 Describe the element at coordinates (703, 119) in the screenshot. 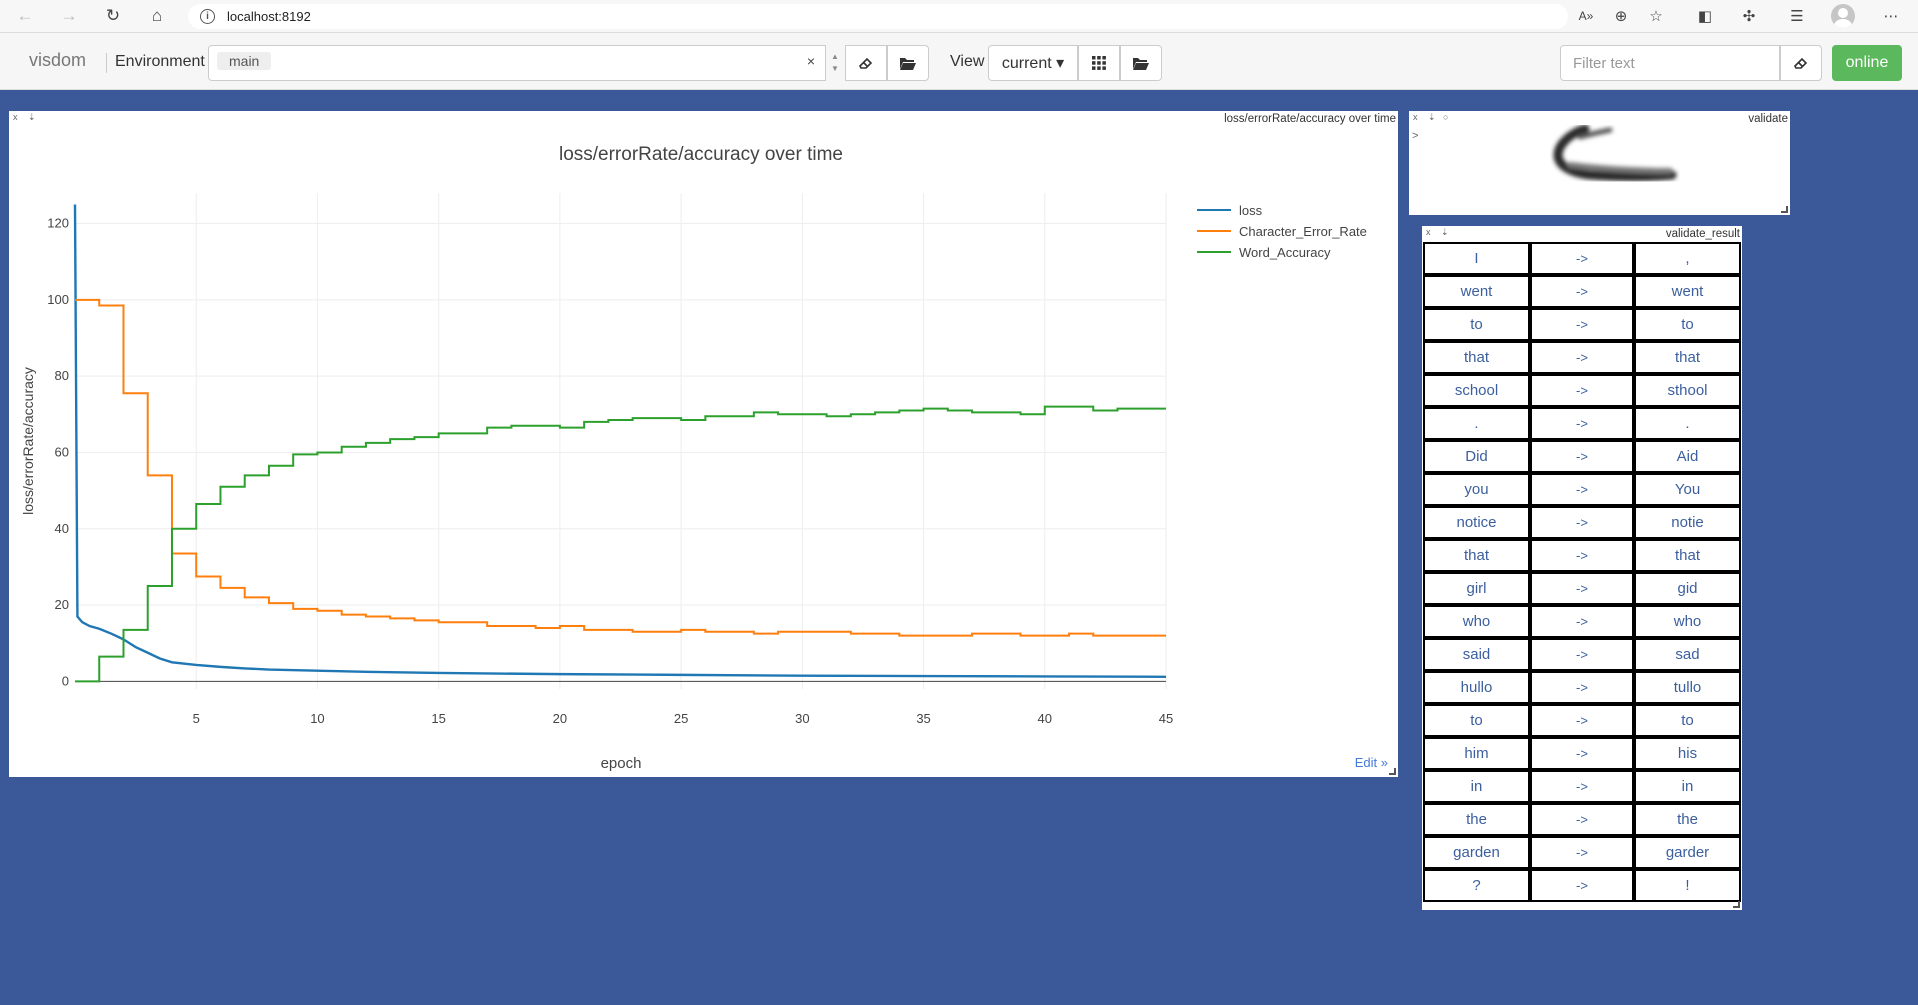

I see `pane-titlebar: x ⇣ loss/errorRate/accuracy over time` at that location.